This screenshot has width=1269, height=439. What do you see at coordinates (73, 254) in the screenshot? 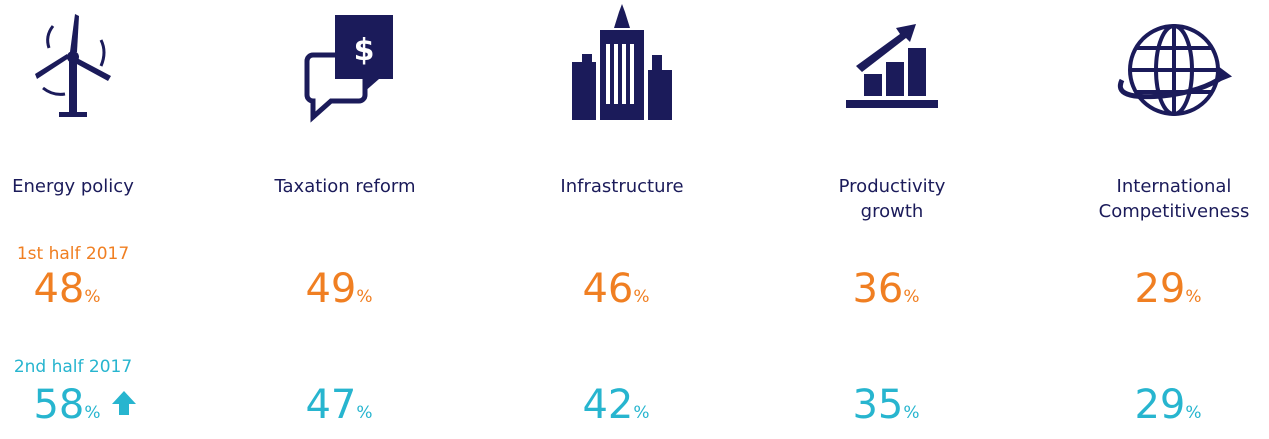
I see `period-label: 1st half 2017` at bounding box center [73, 254].